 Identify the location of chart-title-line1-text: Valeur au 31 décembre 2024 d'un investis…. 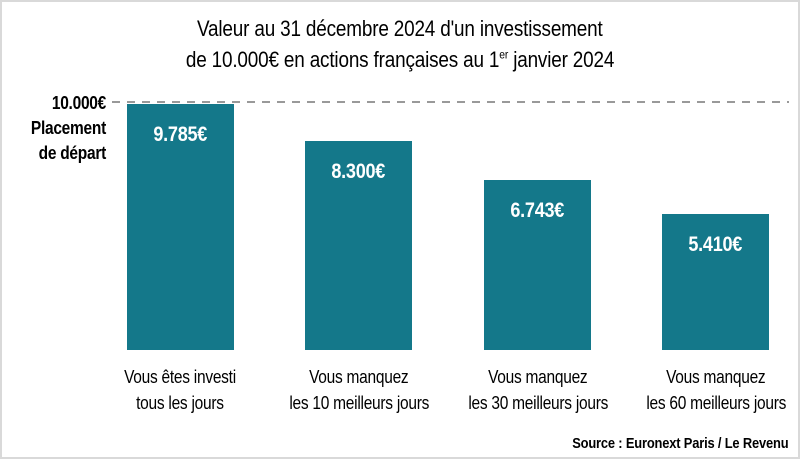
(400, 28).